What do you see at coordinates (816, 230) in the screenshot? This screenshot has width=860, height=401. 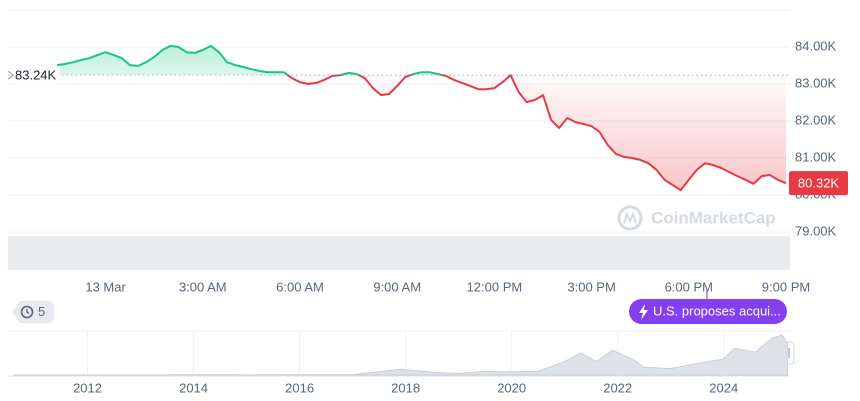 I see `y-tick-label: 79.00K` at bounding box center [816, 230].